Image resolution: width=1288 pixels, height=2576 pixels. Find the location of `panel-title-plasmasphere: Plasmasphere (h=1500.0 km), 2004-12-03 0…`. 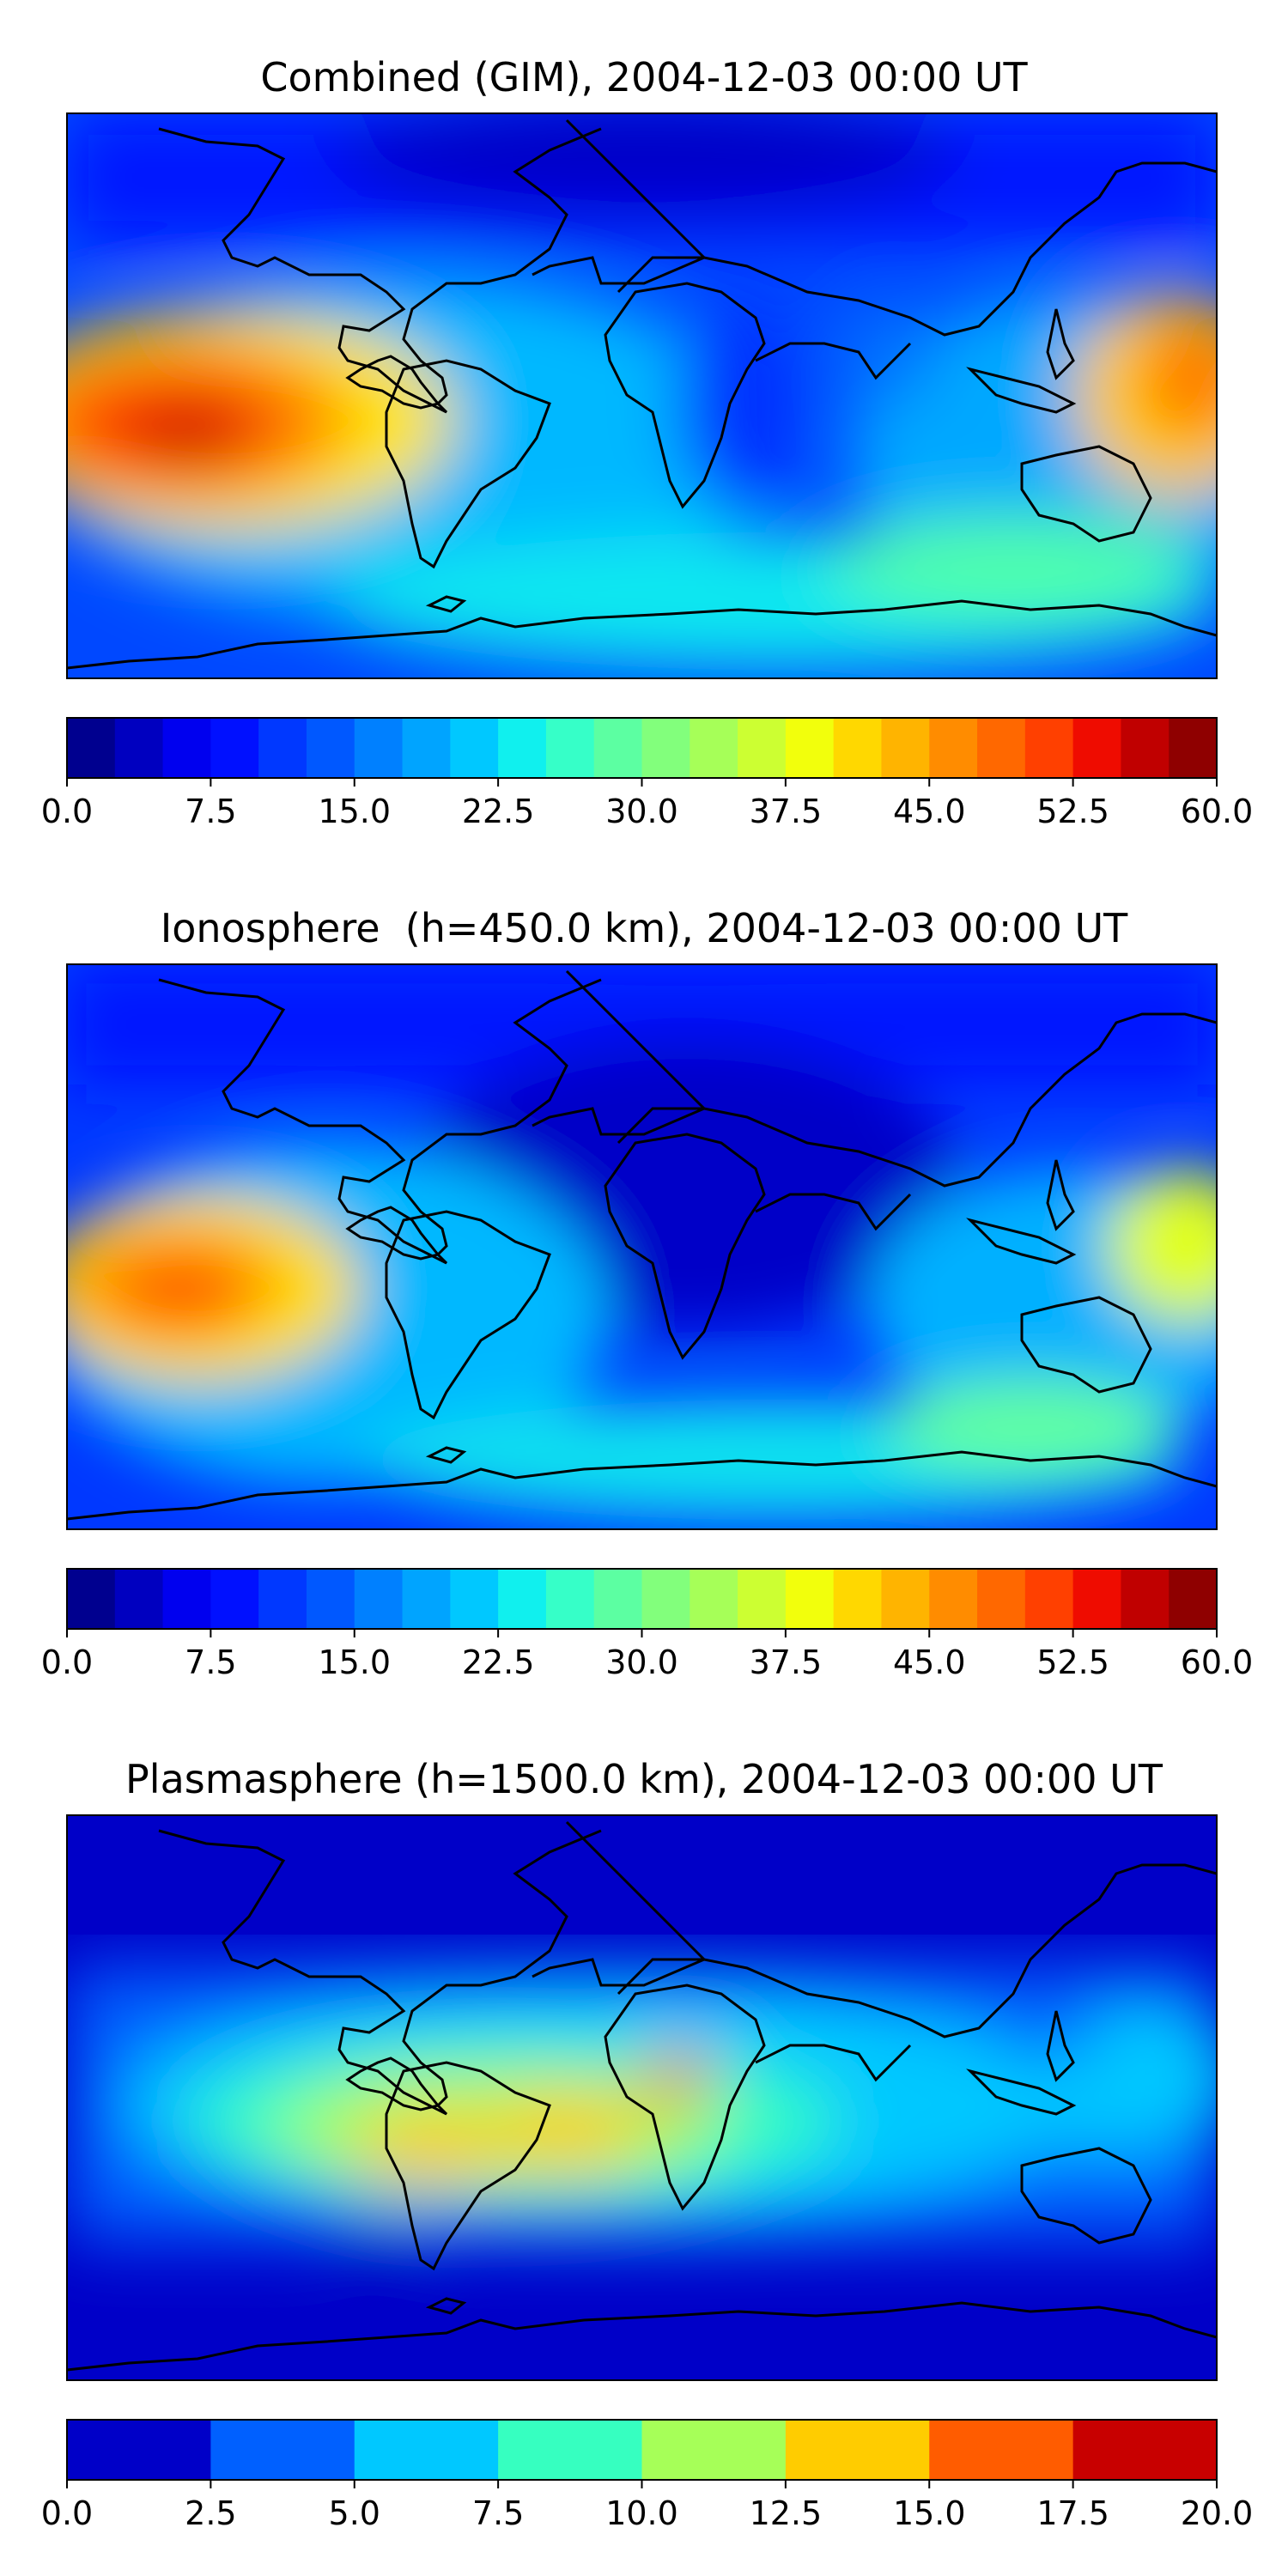

panel-title-plasmasphere: Plasmasphere (h=1500.0 km), 2004-12-03 0… is located at coordinates (644, 1779).